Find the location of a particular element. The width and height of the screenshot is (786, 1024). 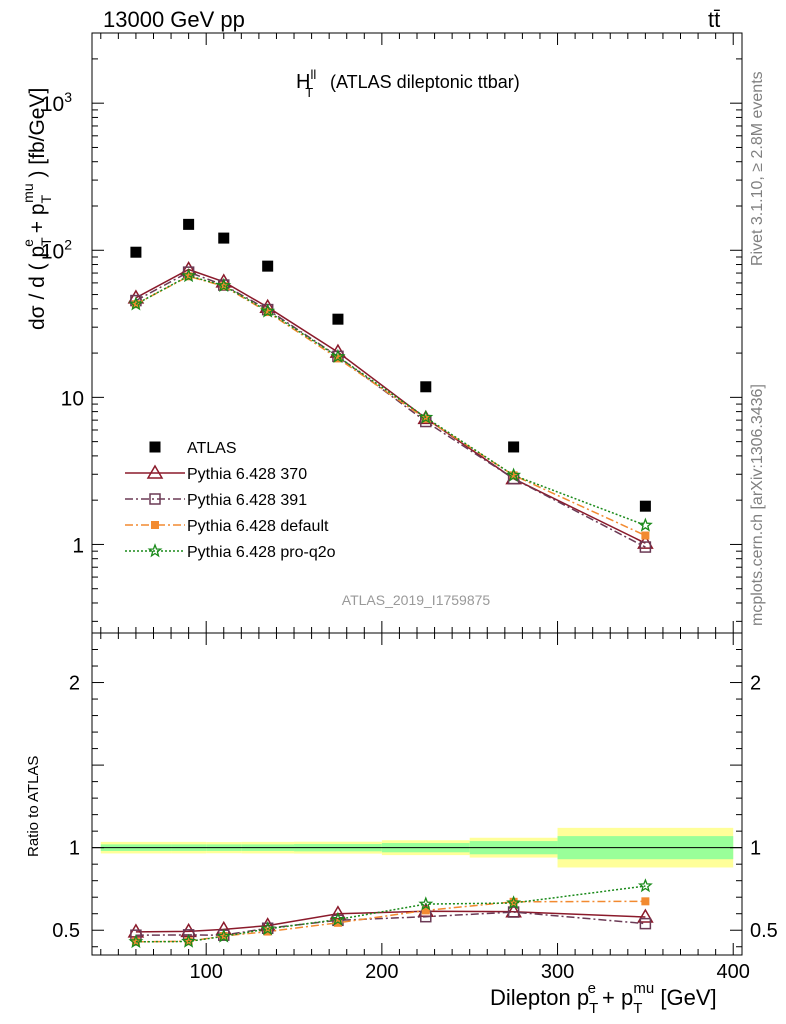

svg-text: dσ / d ( pTe + pTmu ) [fb/GeV] is located at coordinates (37, 209).